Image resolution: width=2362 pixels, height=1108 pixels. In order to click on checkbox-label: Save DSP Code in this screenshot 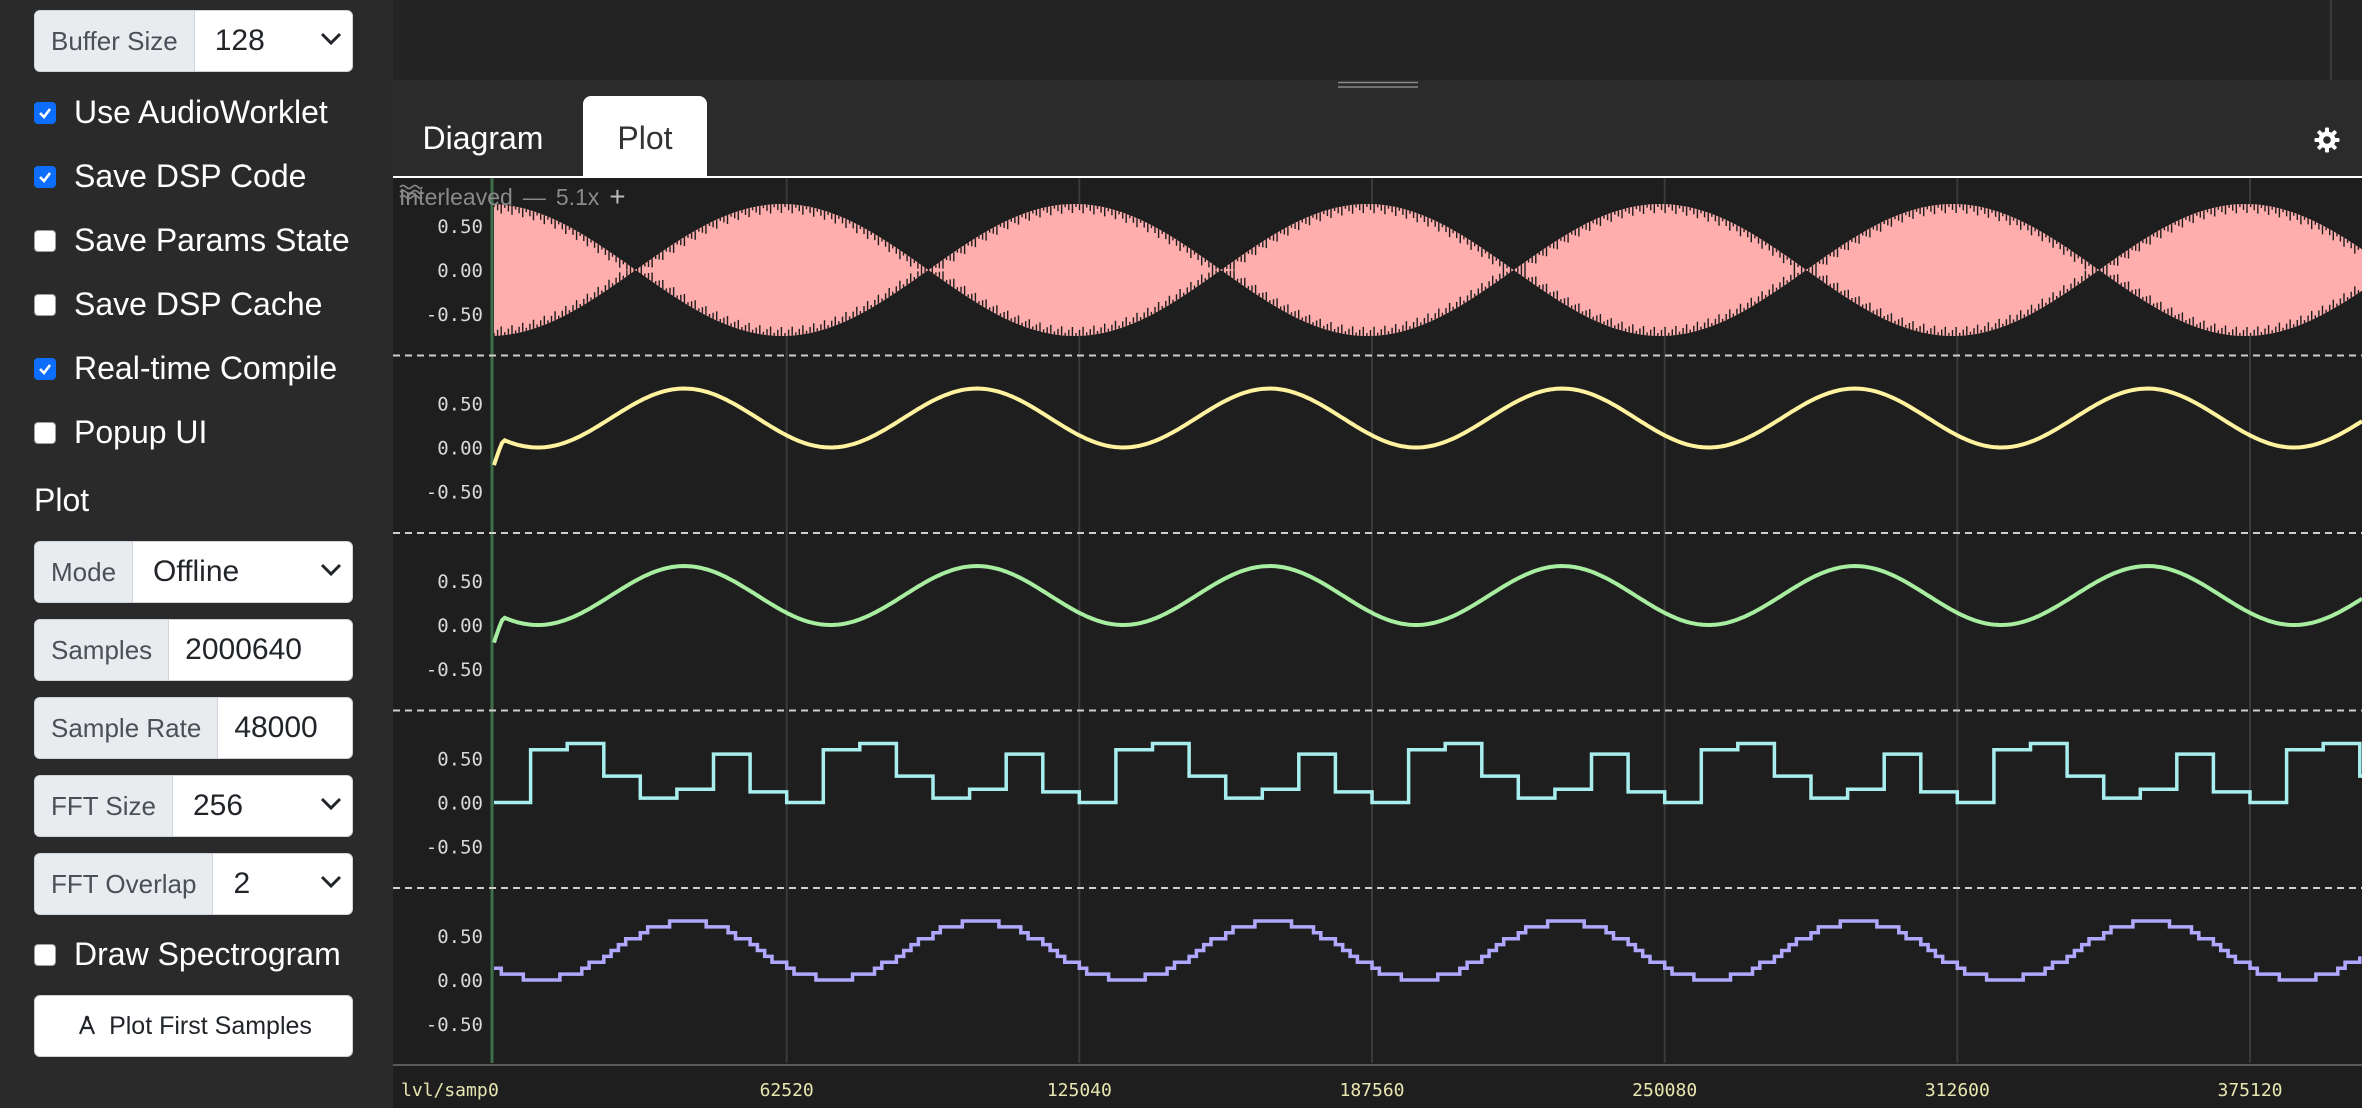, I will do `click(190, 176)`.